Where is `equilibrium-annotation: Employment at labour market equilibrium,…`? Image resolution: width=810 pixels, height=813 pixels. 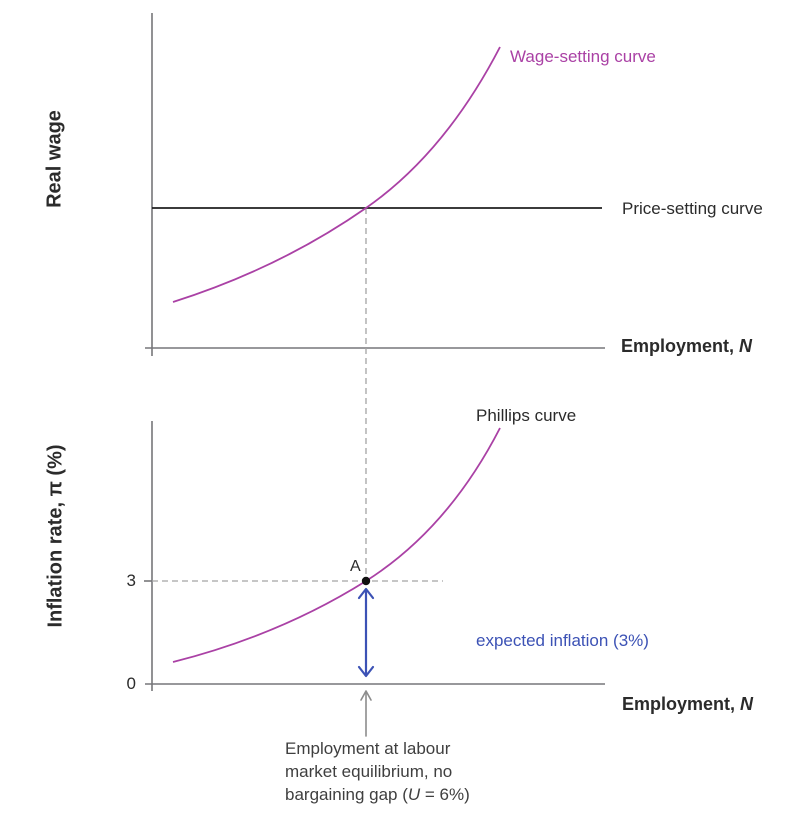 equilibrium-annotation: Employment at labour market equilibrium,… is located at coordinates (377, 771).